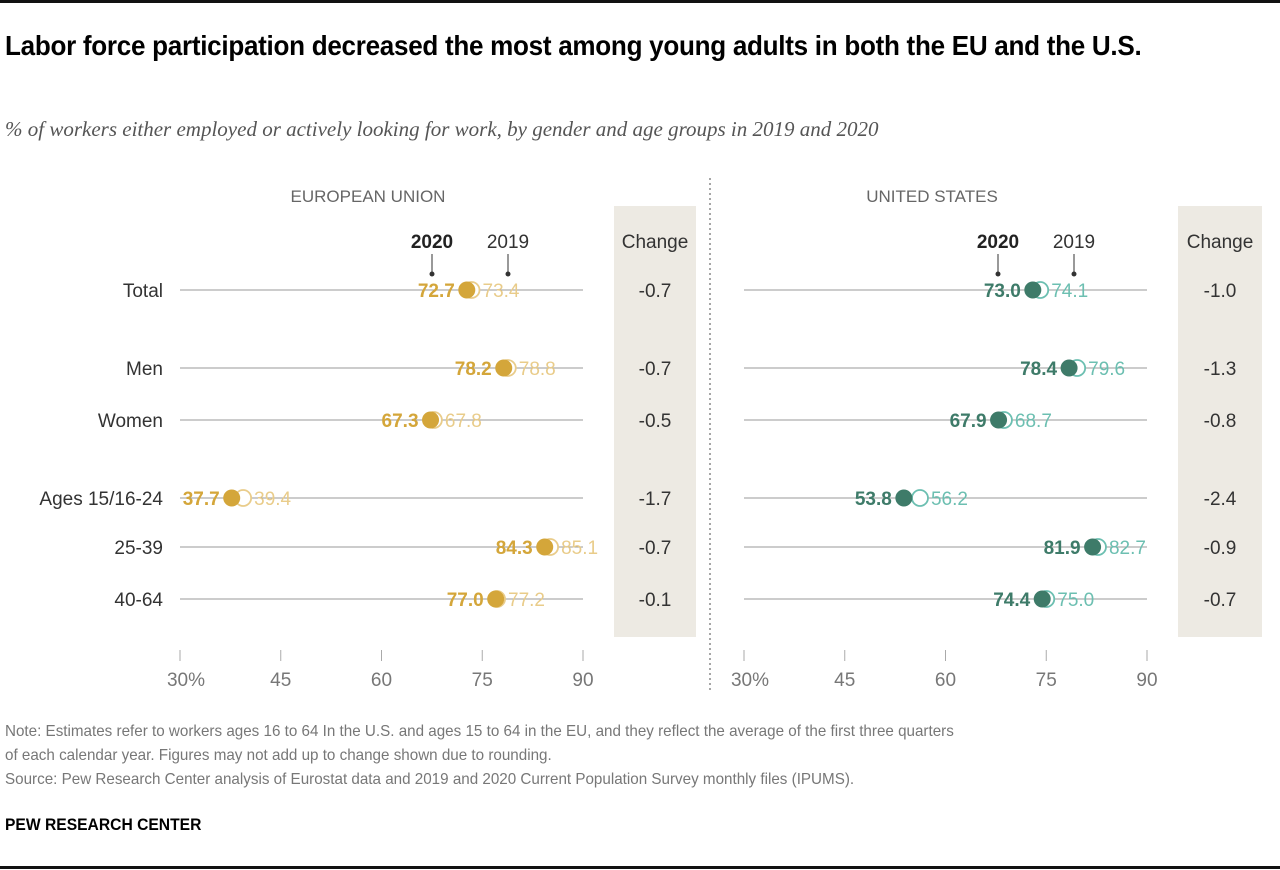  Describe the element at coordinates (1220, 499) in the screenshot. I see `us-change-value: -2.4` at that location.